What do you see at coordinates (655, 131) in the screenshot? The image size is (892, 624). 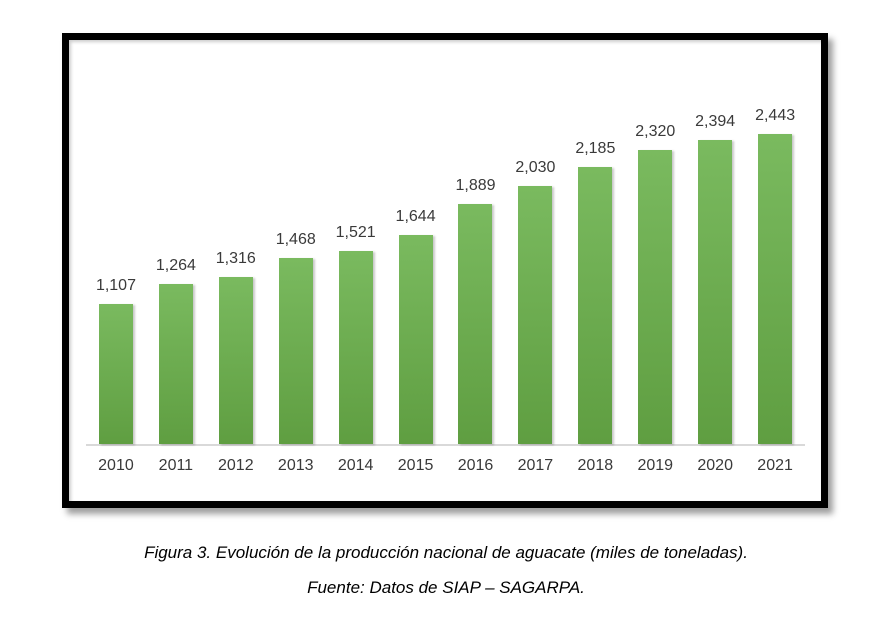 I see `bar-value-label: 2,320` at bounding box center [655, 131].